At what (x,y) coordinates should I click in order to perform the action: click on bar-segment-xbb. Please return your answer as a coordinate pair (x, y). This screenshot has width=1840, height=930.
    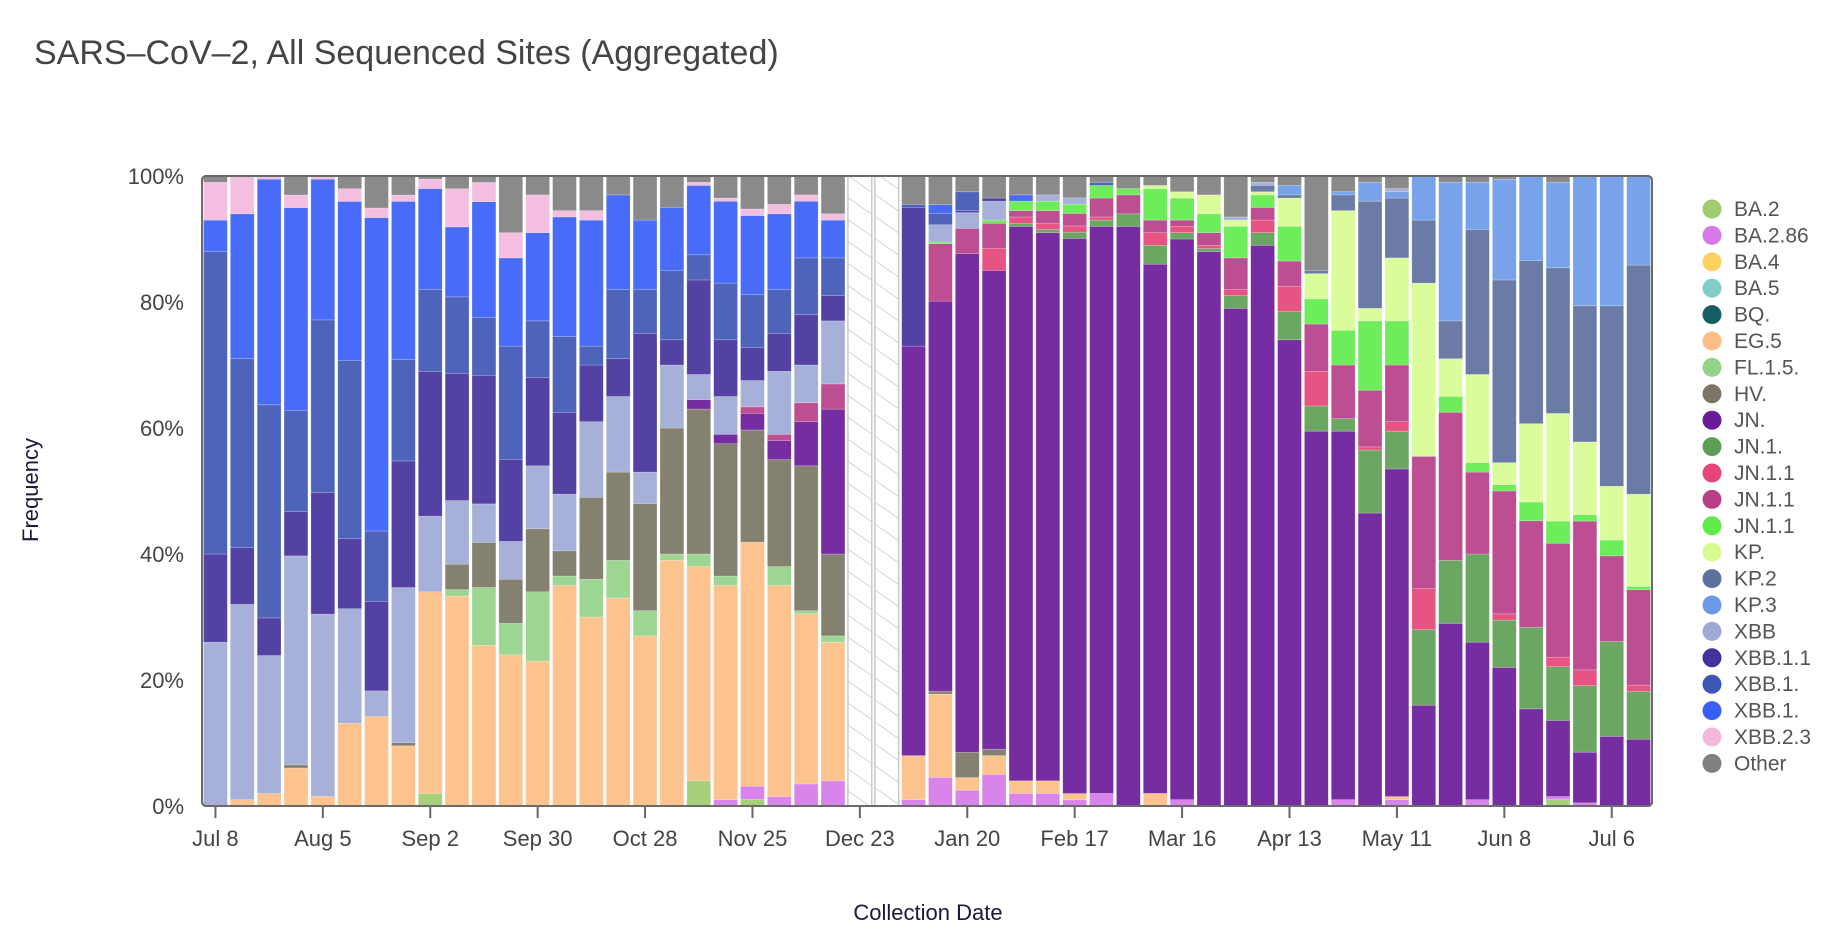
    Looking at the image, I should click on (591, 459).